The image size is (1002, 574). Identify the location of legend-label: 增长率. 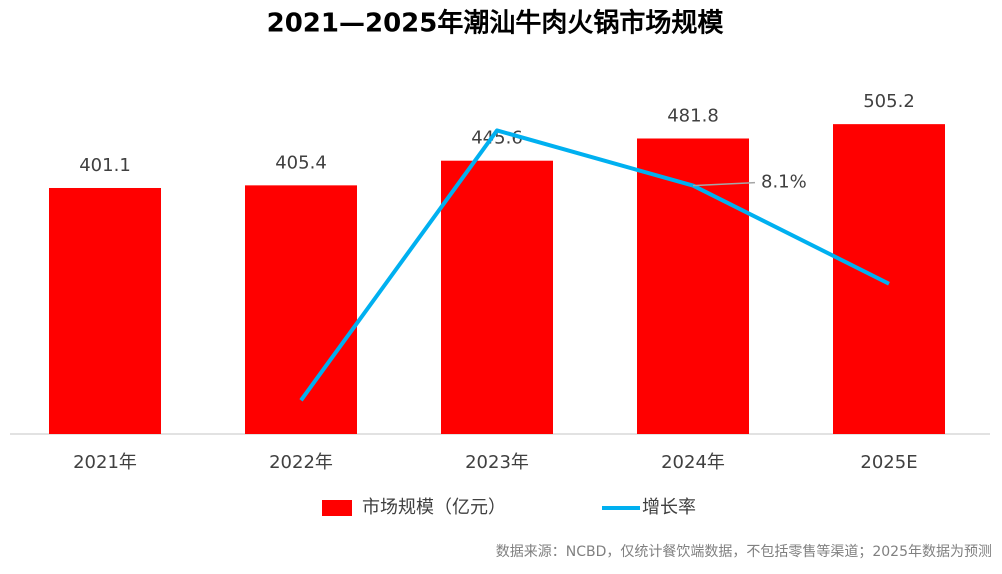
(669, 507).